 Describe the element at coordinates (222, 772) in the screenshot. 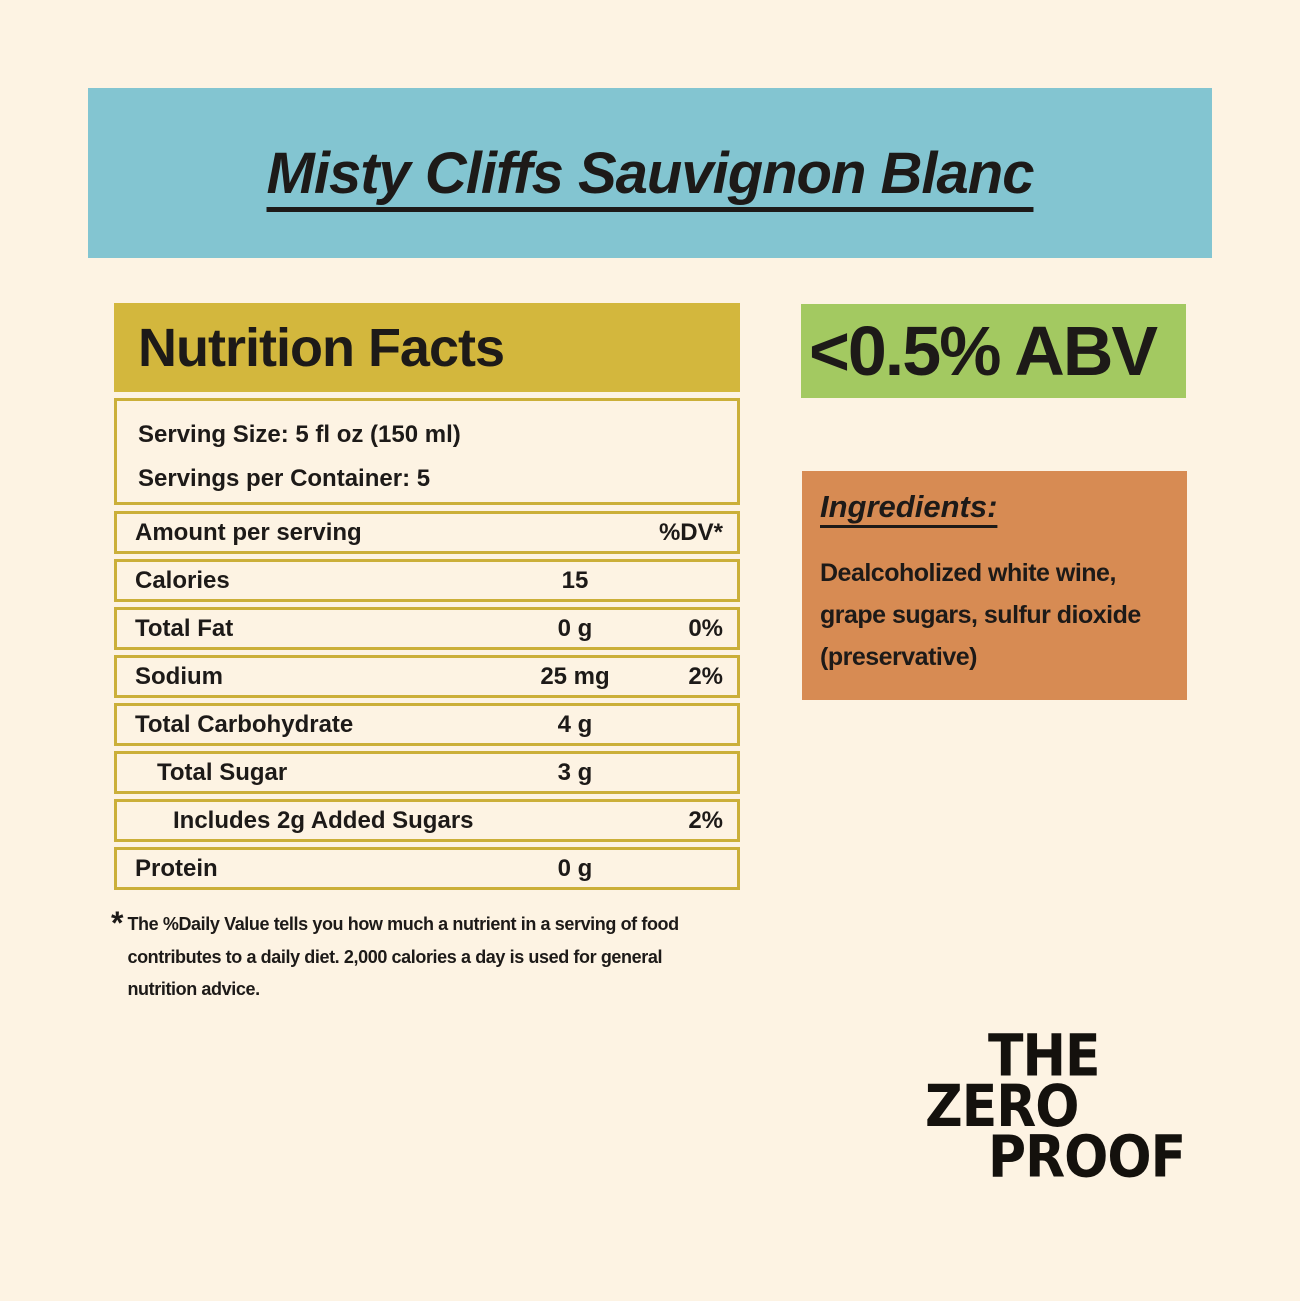

I see `nutrient-label: Total Sugar` at that location.